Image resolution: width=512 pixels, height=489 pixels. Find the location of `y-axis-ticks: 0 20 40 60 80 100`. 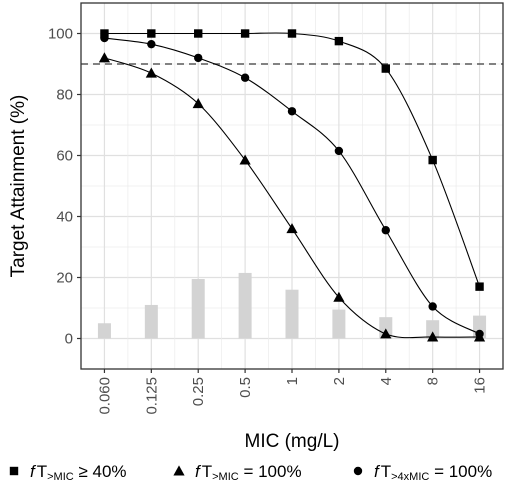

y-axis-ticks: 0 20 40 60 80 100 is located at coordinates (64, 187).